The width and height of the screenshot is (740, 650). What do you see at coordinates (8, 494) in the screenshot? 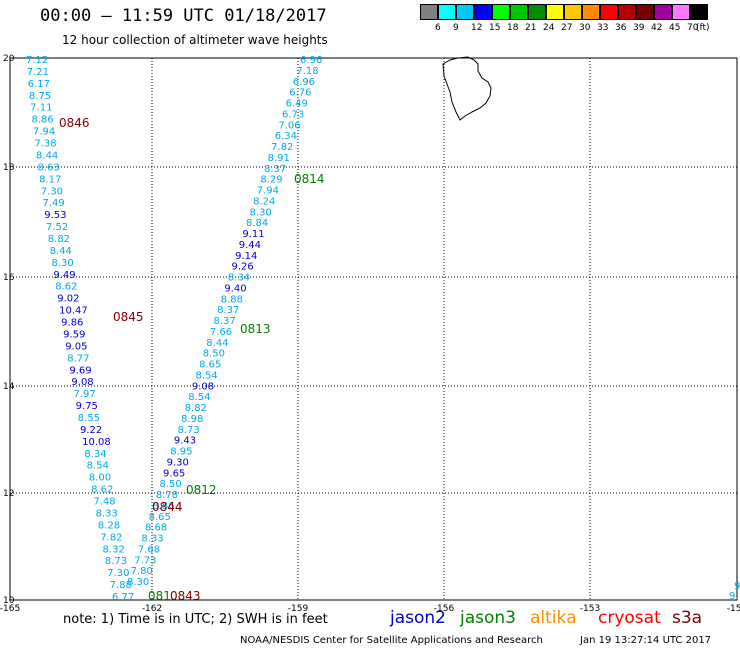
I see `lat-tick-label: 12` at bounding box center [8, 494].